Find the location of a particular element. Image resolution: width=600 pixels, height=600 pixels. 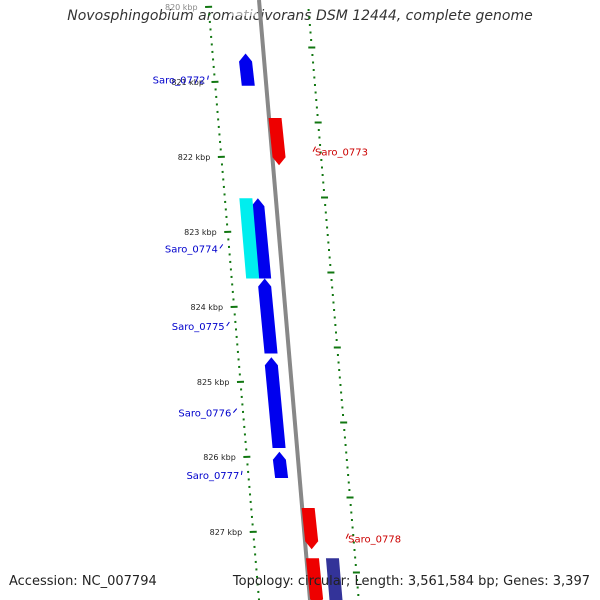

gene-label-saro_0774: Saro_0774 is located at coordinates (191, 249).